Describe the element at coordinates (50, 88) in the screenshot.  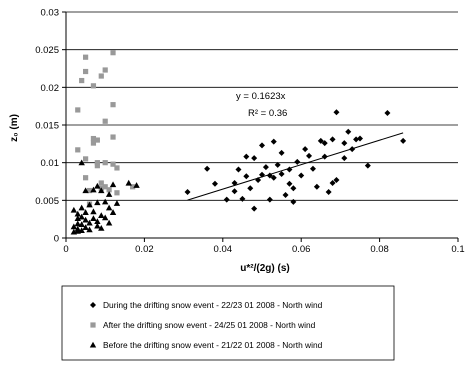
I see `y-tick-label: 0.02` at that location.